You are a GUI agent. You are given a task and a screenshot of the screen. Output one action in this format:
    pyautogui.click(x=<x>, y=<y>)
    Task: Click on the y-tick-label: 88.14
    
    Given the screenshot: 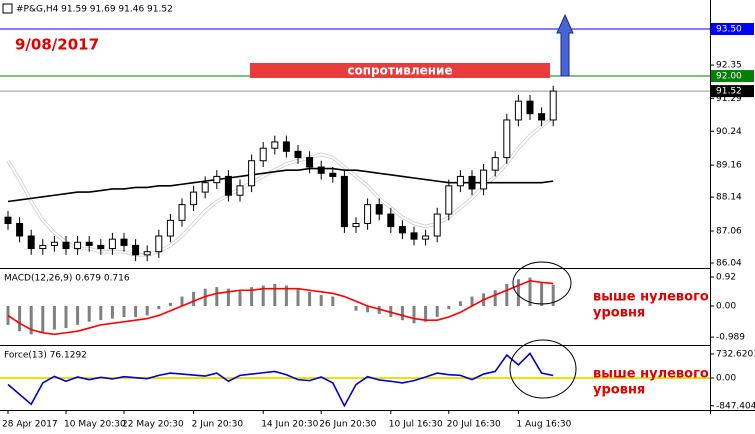 What is the action you would take?
    pyautogui.click(x=729, y=198)
    